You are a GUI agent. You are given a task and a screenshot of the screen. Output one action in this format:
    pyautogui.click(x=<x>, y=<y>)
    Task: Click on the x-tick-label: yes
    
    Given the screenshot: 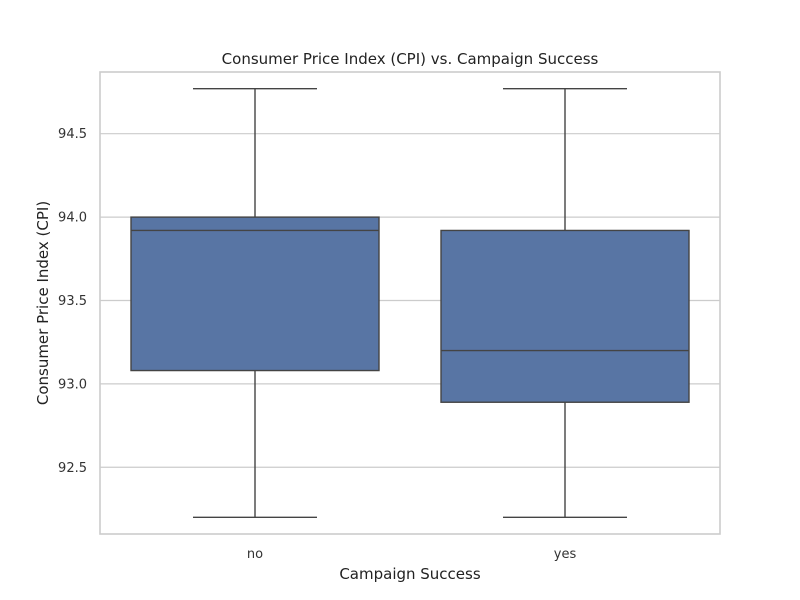 What is the action you would take?
    pyautogui.click(x=565, y=554)
    